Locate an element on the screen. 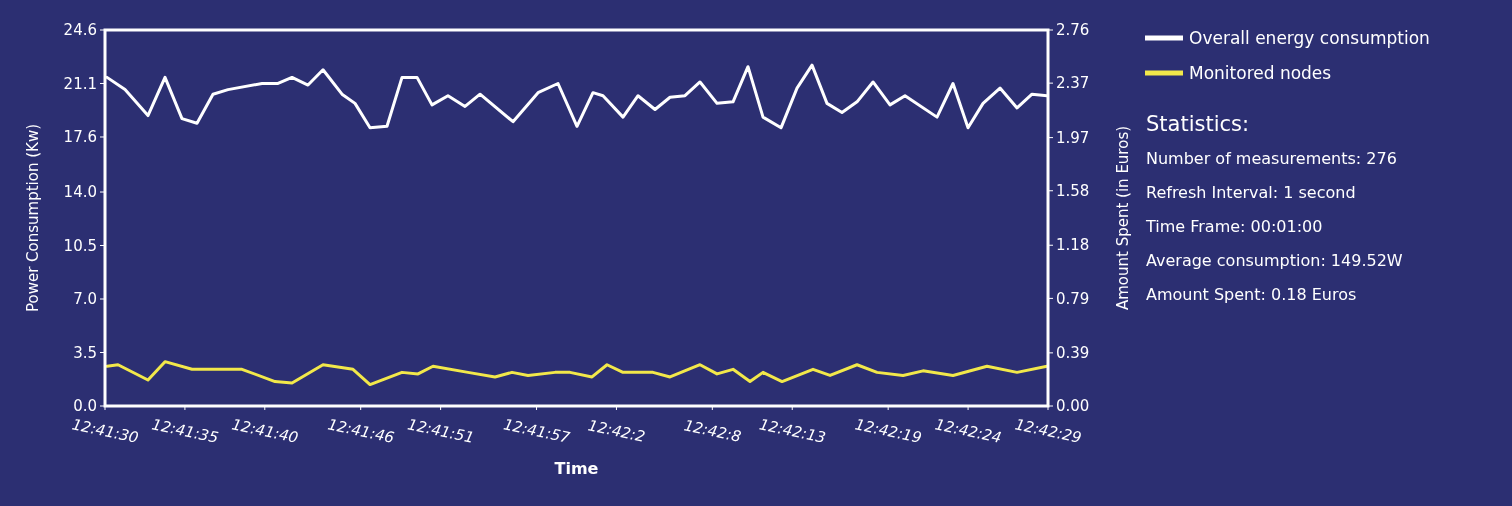 Image resolution: width=1512 pixels, height=506 pixels. y2-tick-label: 2.37 is located at coordinates (1073, 83).